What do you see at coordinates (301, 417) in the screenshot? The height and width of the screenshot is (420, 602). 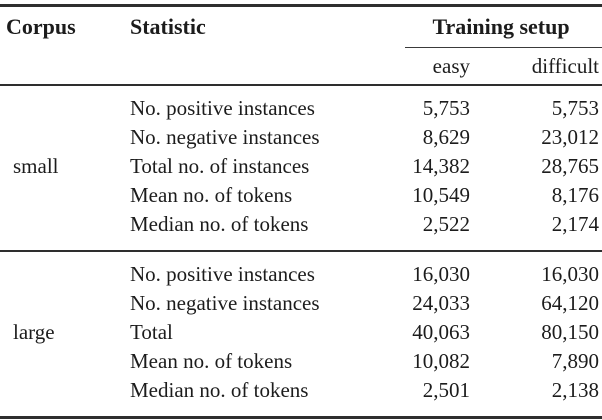 I see `table-bottom-rule` at bounding box center [301, 417].